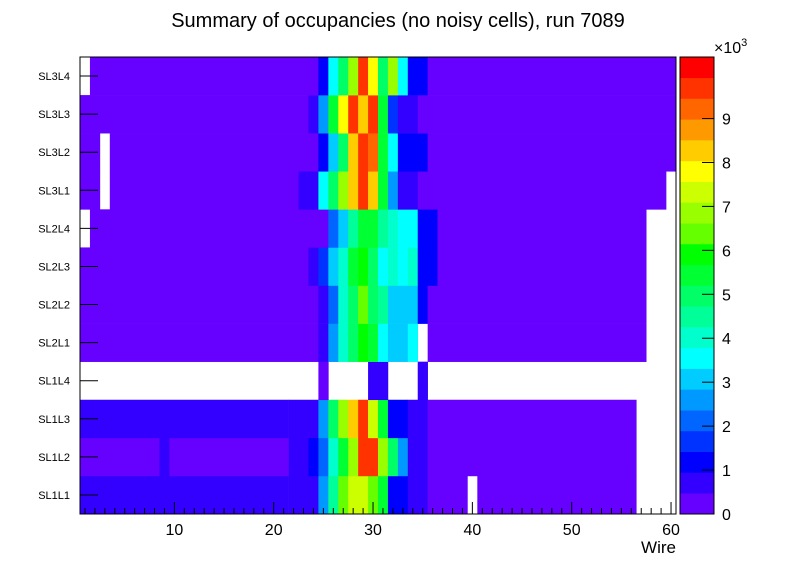  What do you see at coordinates (658, 547) in the screenshot?
I see `x-axis-label: Wire` at bounding box center [658, 547].